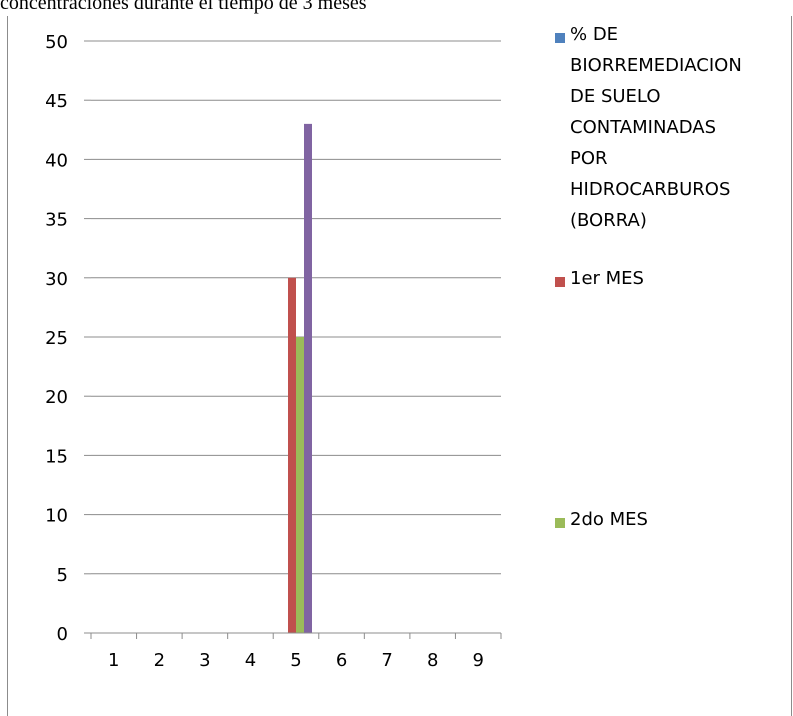 The image size is (793, 716). I want to click on x-tick-label-8: 8, so click(432, 660).